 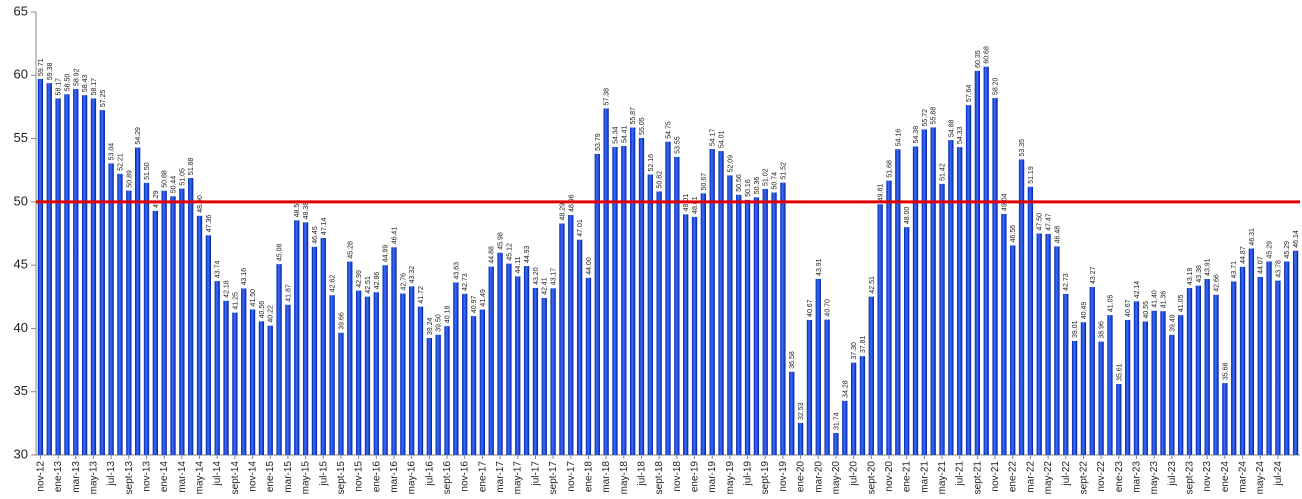 I want to click on value-label: 42.99, so click(x=359, y=279).